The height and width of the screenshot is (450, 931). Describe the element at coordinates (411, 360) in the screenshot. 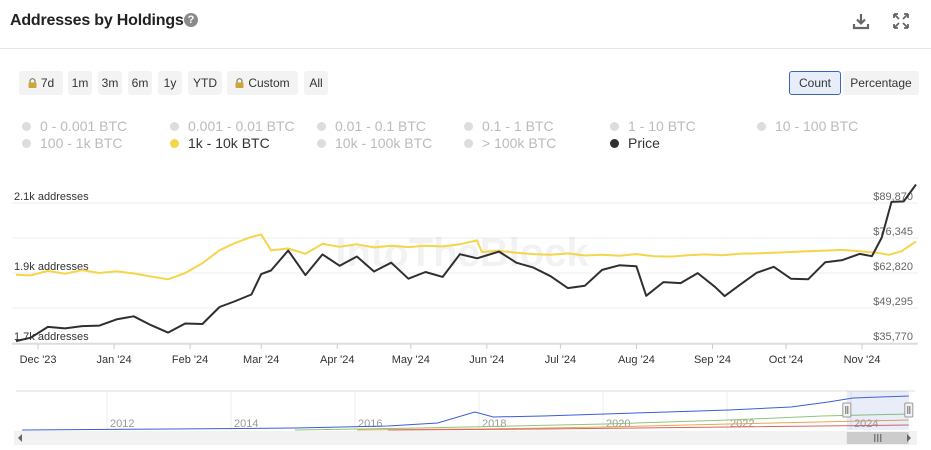

I see `x-axis-tick-label: May '24` at that location.